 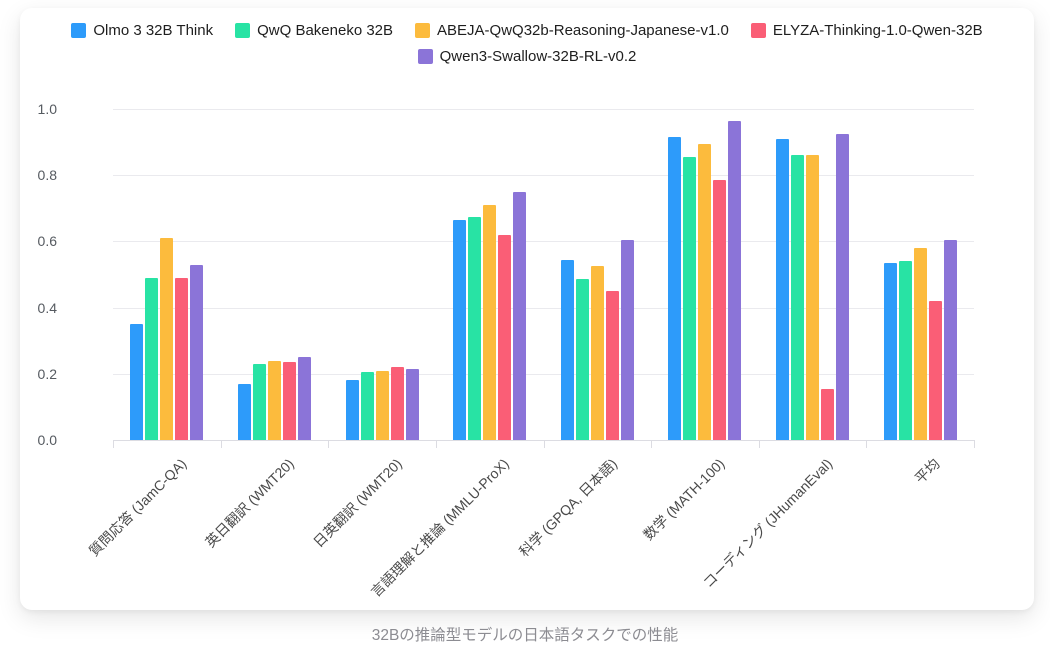 I want to click on legend-item: Qwen3-Swallow-32B-RL-v0.2, so click(x=527, y=56).